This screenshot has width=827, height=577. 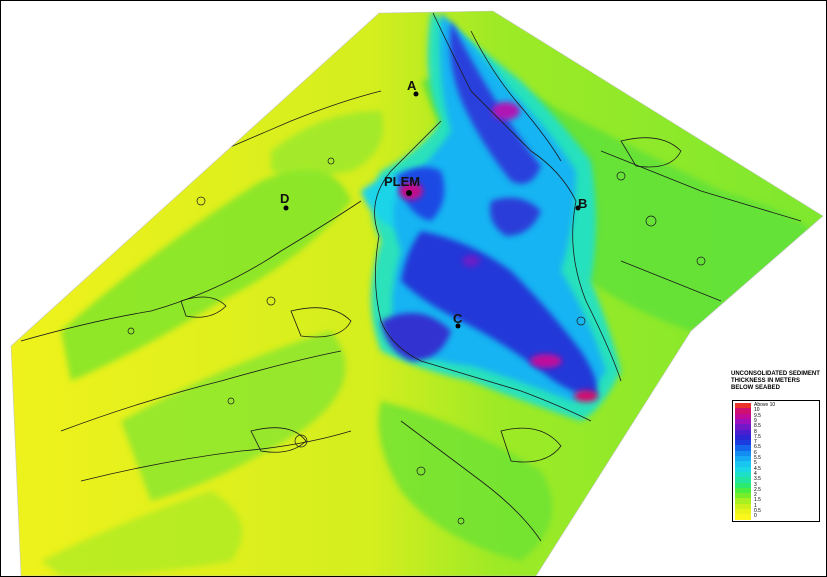 I want to click on legend-entry-label: 2.5, so click(x=757, y=489).